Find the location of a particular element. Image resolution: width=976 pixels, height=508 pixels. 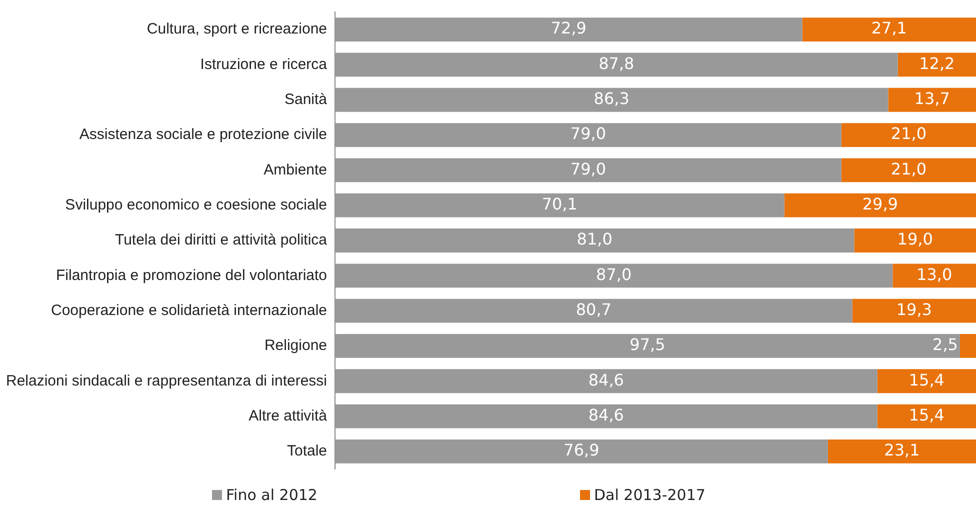

y-tick-label: Ambiente is located at coordinates (296, 169).